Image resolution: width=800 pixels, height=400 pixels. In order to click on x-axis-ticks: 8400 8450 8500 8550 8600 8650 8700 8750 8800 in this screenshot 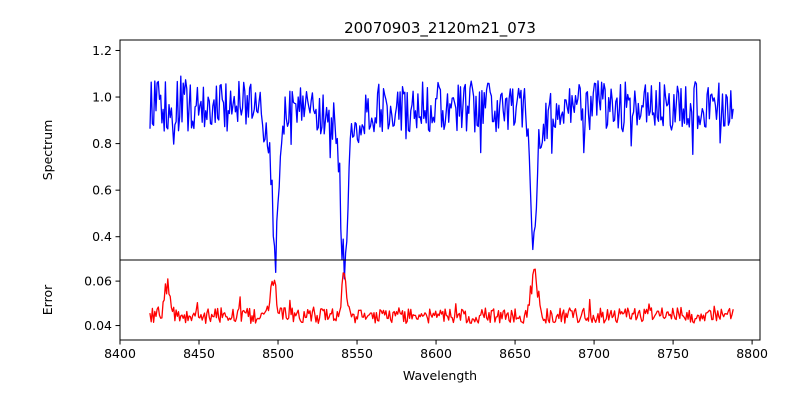, I will do `click(436, 350)`.